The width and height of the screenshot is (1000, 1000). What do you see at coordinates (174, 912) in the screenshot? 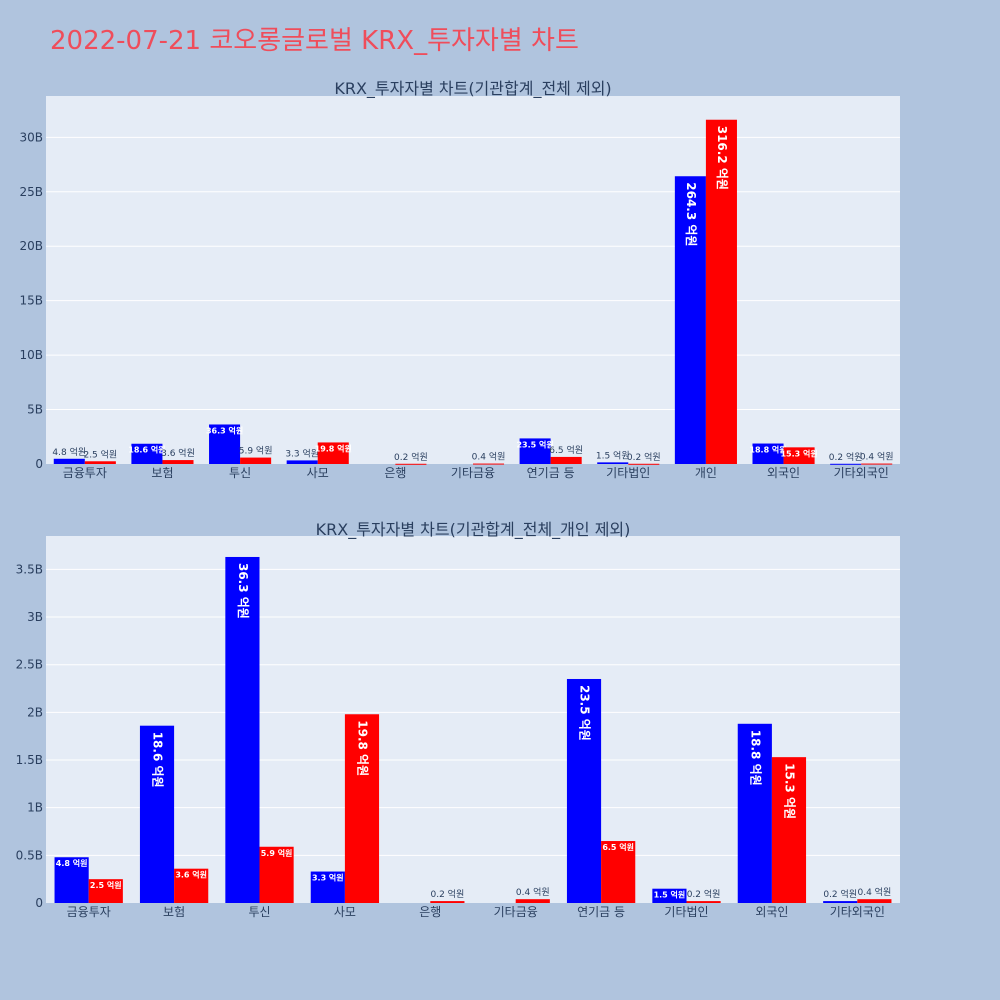
I see `x-tick-label: 보험` at bounding box center [174, 912].